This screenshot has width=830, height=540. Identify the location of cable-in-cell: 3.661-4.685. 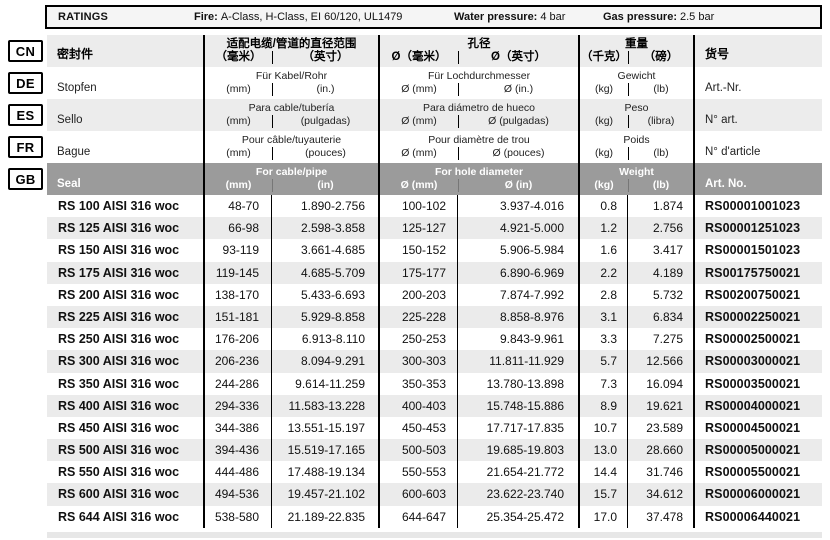
(326, 250).